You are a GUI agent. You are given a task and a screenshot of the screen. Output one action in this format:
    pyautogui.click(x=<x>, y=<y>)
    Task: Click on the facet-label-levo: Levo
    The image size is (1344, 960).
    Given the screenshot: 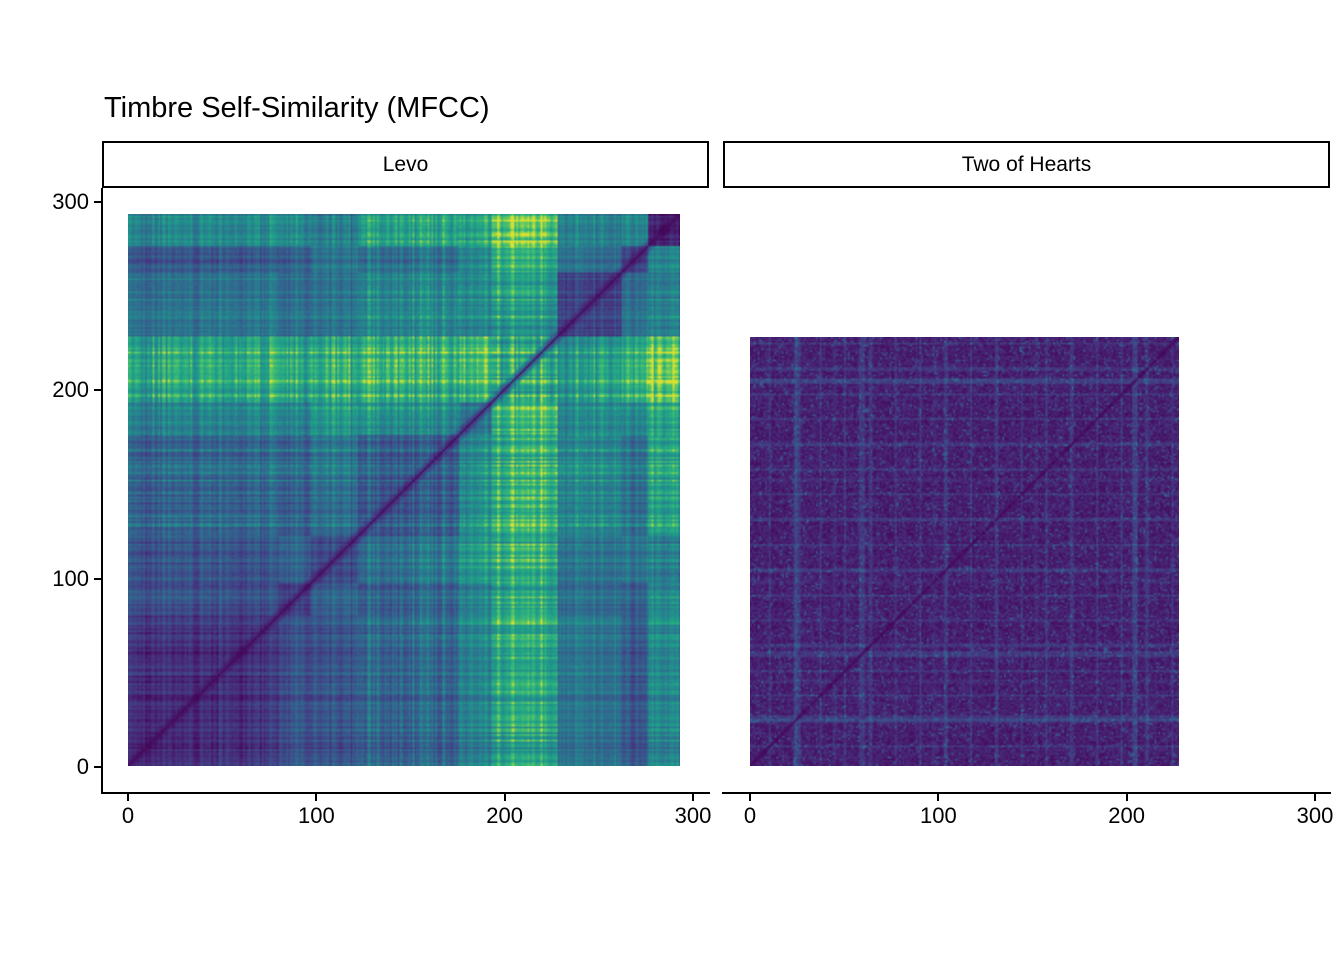 What is the action you would take?
    pyautogui.click(x=405, y=164)
    